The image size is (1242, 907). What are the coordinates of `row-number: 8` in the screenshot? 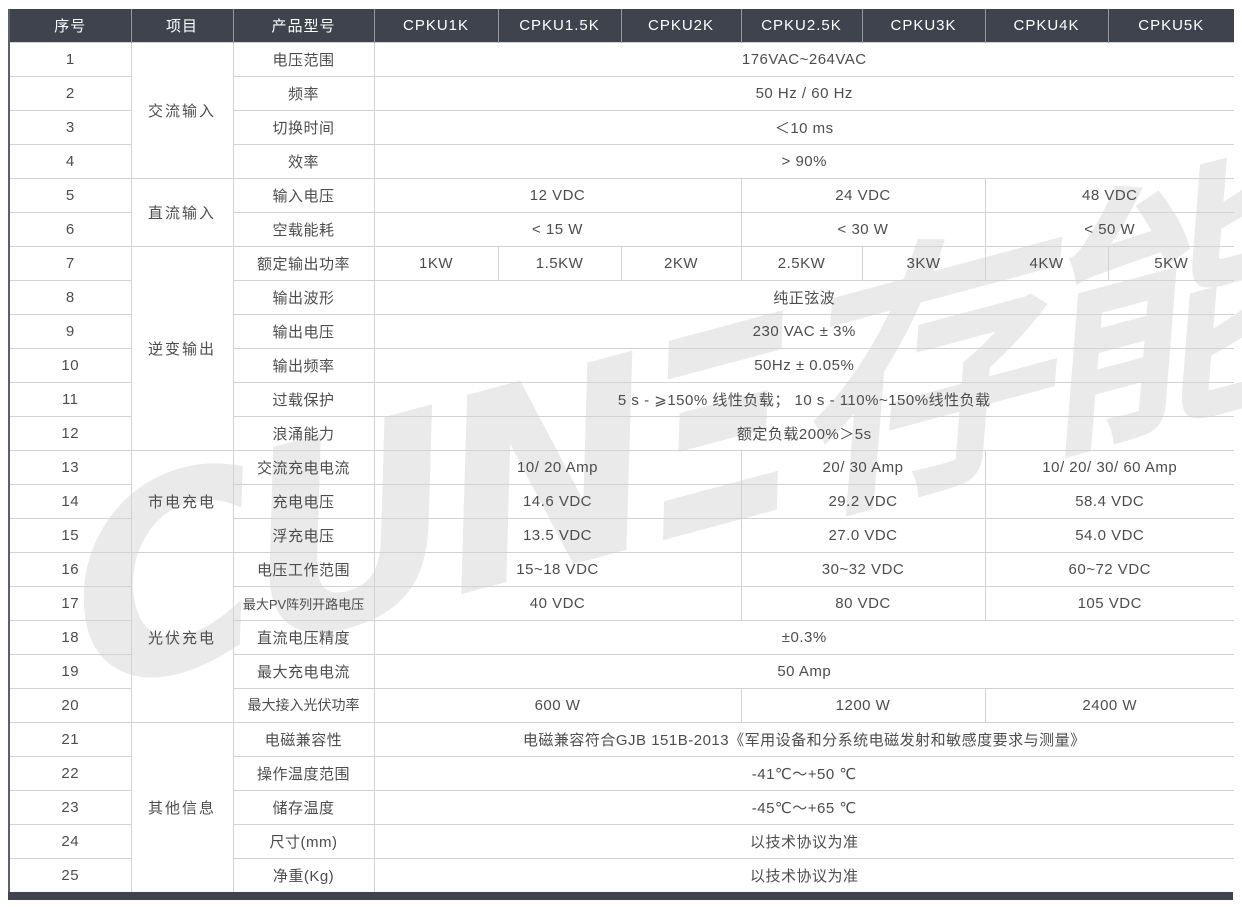 It's located at (70, 297).